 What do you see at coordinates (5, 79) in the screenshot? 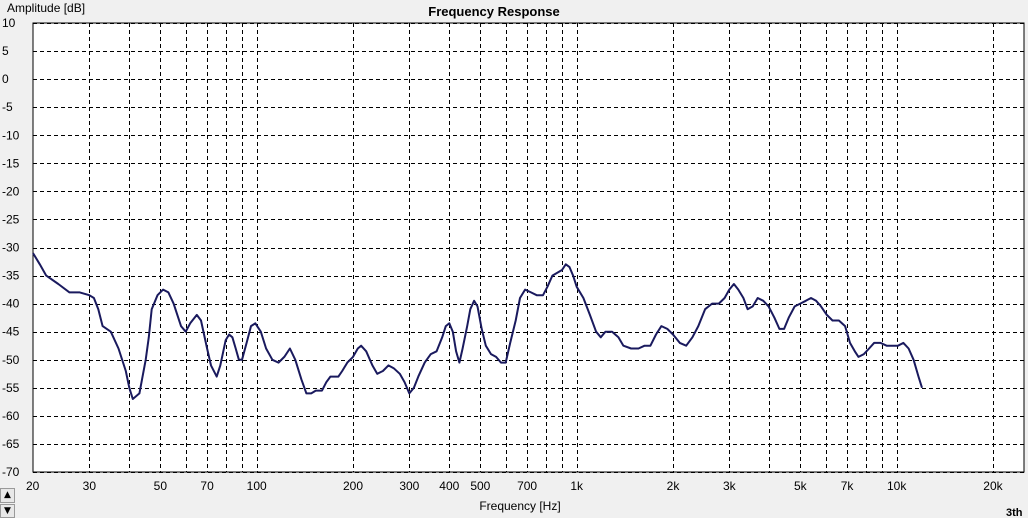
I see `y-tick-label: 0` at bounding box center [5, 79].